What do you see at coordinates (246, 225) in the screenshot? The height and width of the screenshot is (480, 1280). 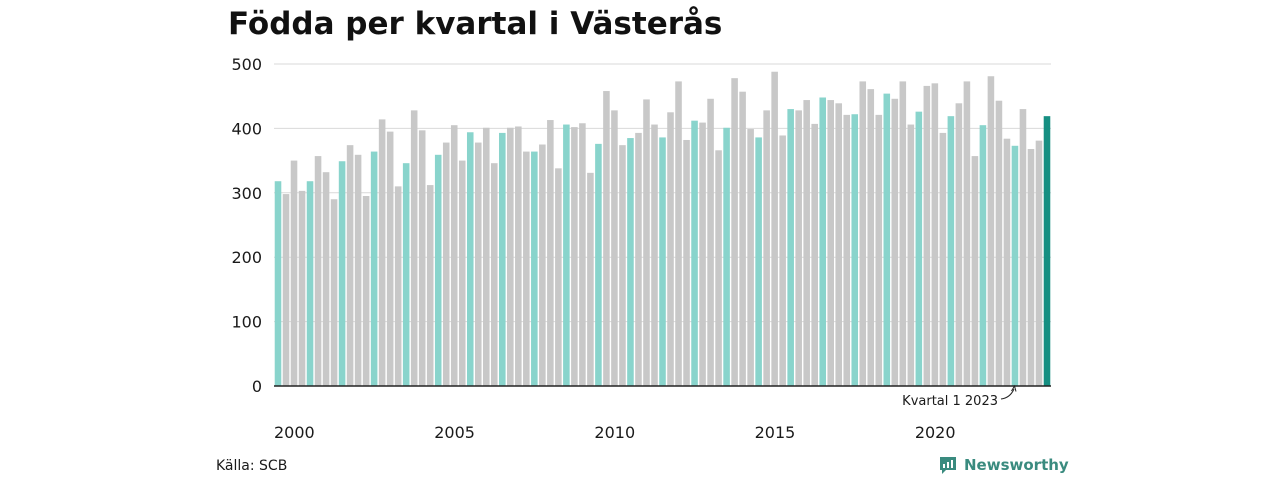 I see `y-axis-ticks: 0 100 200 300 400 500` at bounding box center [246, 225].